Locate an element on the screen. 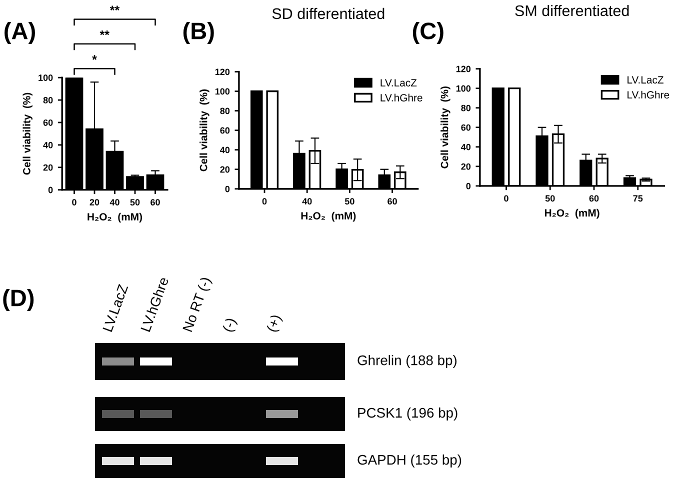 This screenshot has width=675, height=488. x-tick-label: 75 is located at coordinates (638, 198).